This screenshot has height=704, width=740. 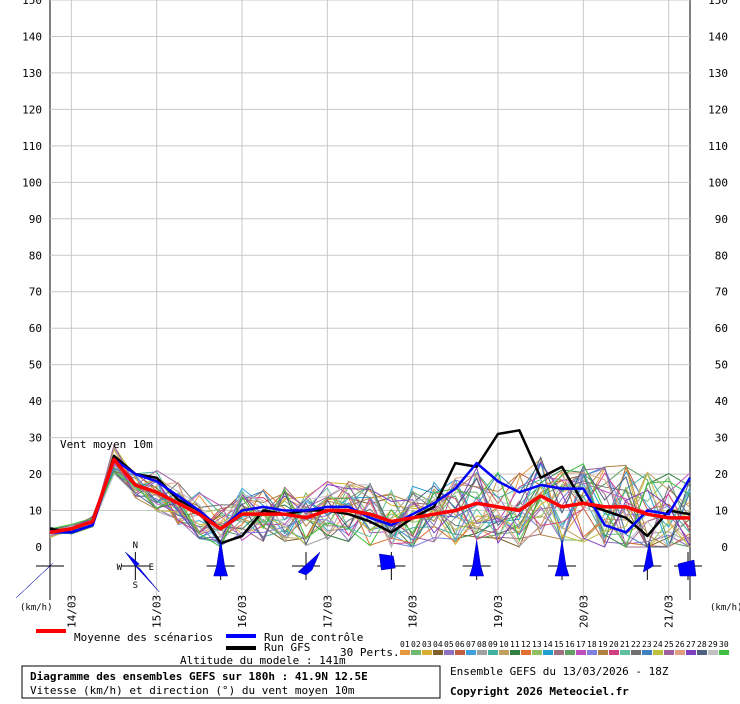 I want to click on wind-direction-row: N SW E, so click(x=358, y=569).